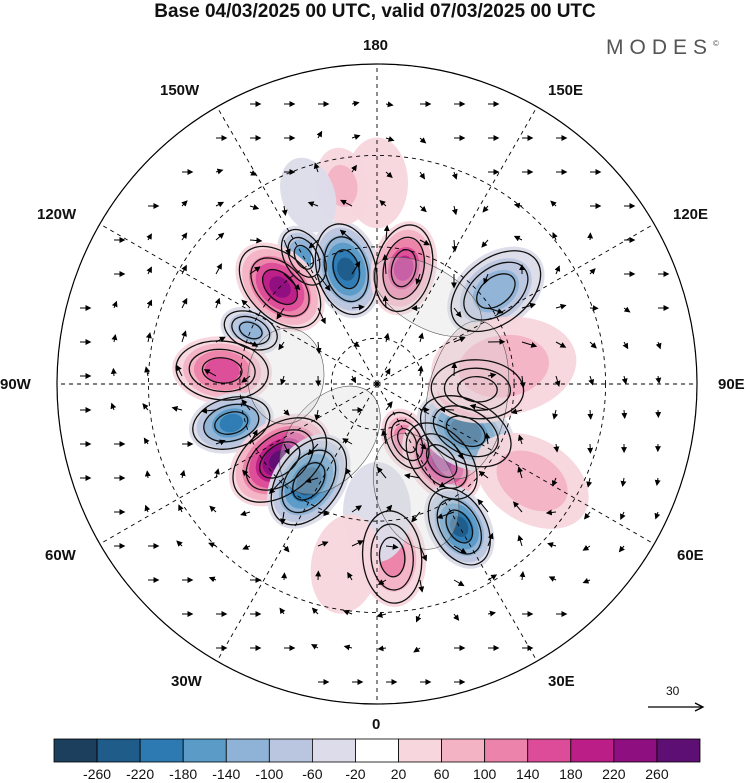 The image size is (750, 783). I want to click on lon-label-30e: 30E, so click(561, 681).